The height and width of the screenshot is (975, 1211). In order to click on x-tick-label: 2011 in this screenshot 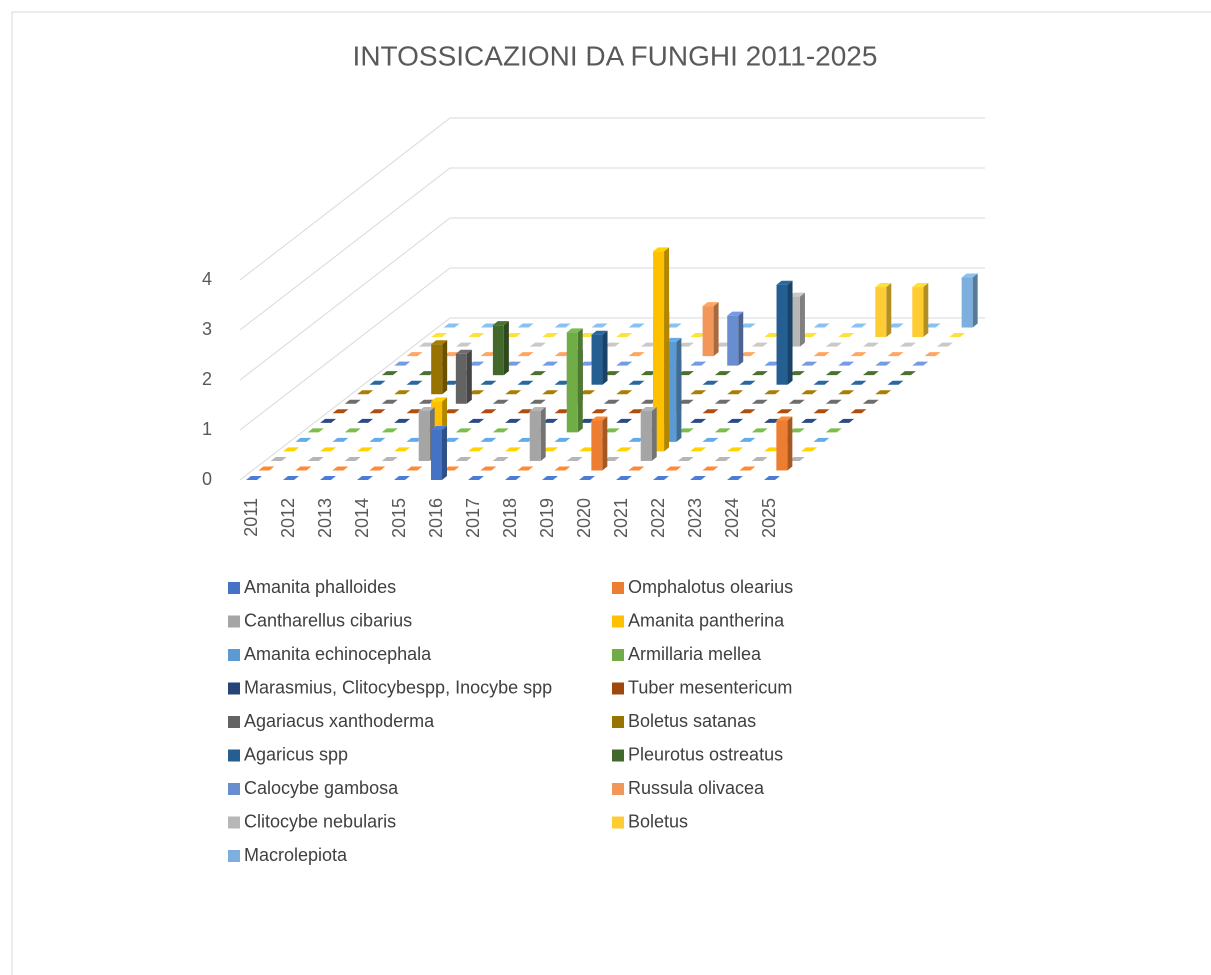, I will do `click(251, 517)`.